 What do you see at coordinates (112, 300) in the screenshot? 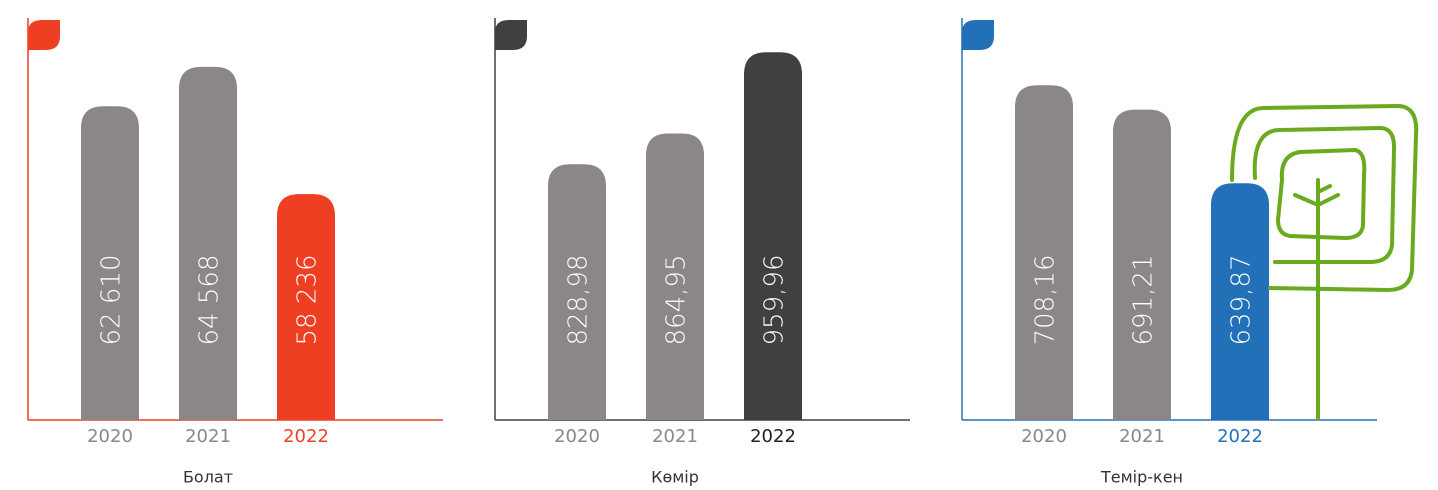
I see `value-label: 62 610` at bounding box center [112, 300].